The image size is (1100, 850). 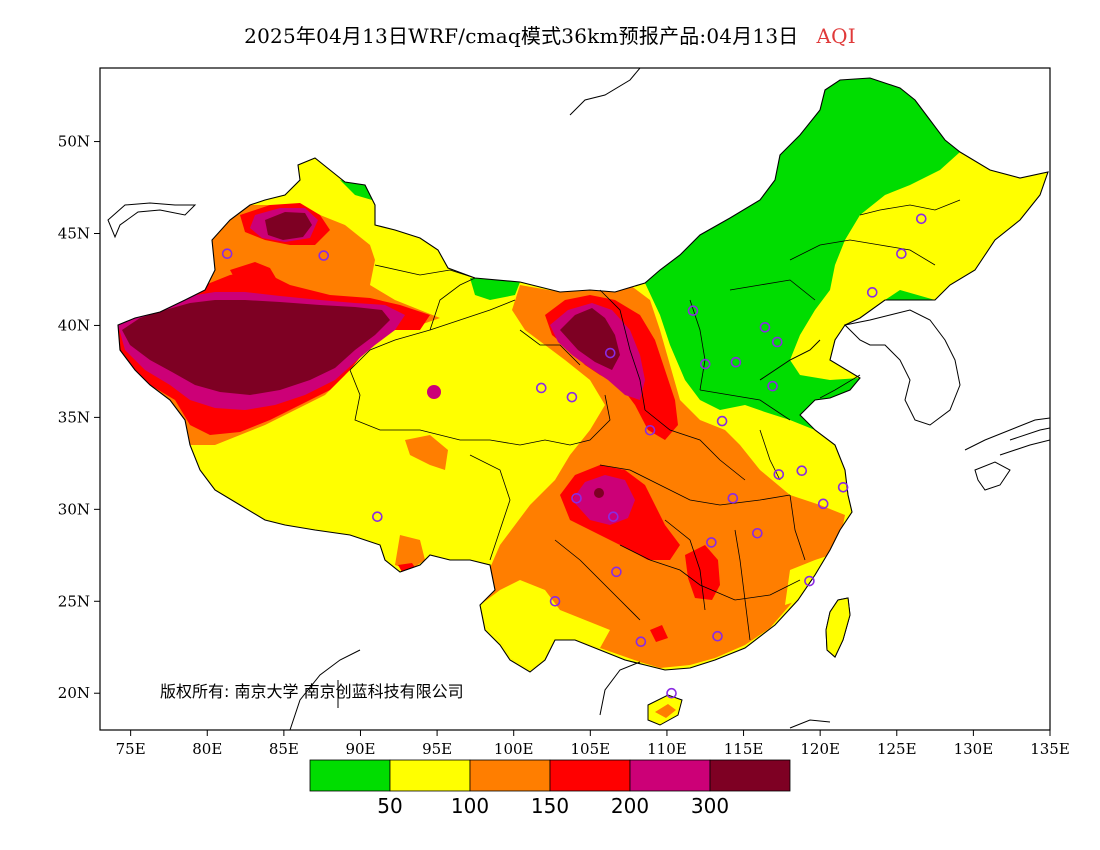 I want to click on boundary-hunan, so click(x=685, y=565).